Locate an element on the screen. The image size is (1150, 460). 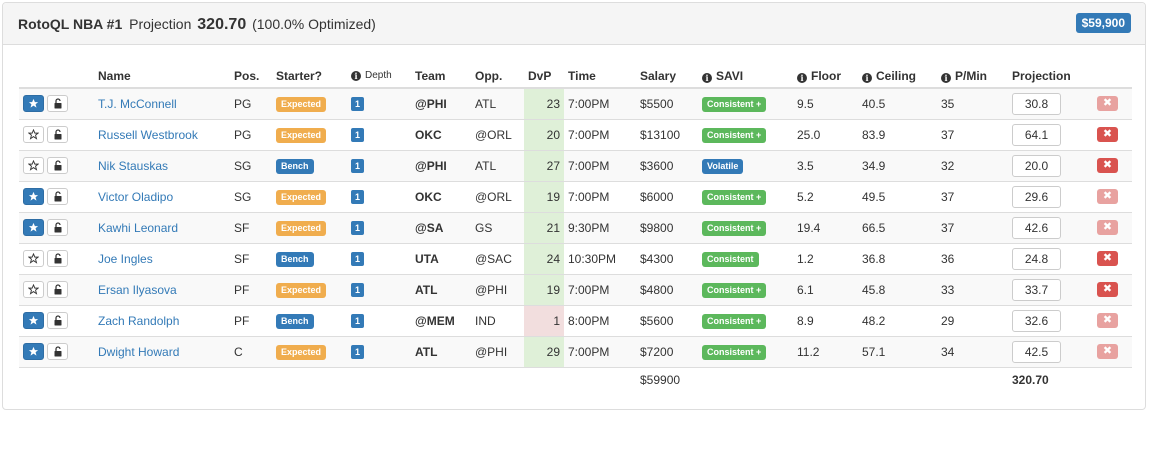
game-time: 7:00PM is located at coordinates (600, 103).